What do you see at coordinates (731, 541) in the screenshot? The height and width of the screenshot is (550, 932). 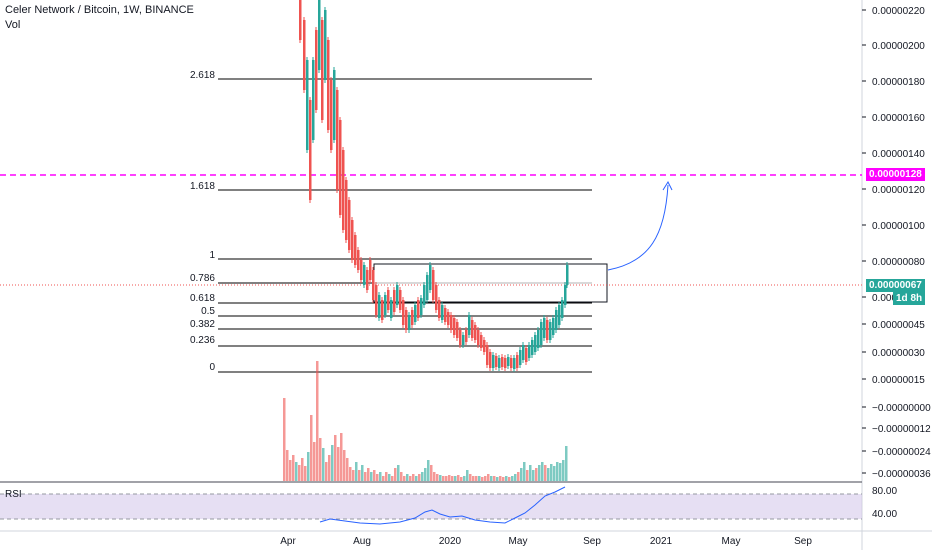 I see `time-axis-label: May` at bounding box center [731, 541].